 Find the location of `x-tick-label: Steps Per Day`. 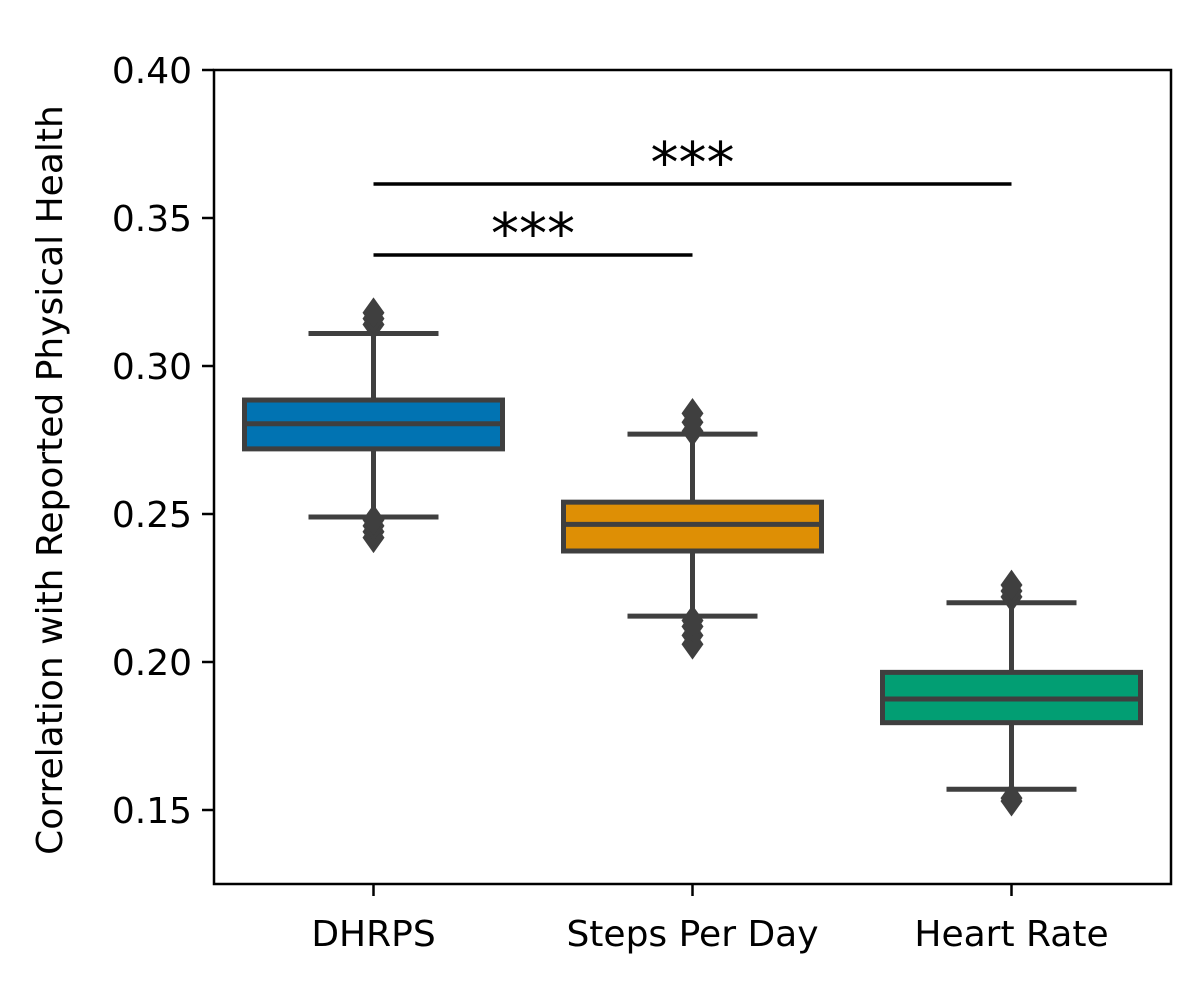

x-tick-label: Steps Per Day is located at coordinates (692, 934).